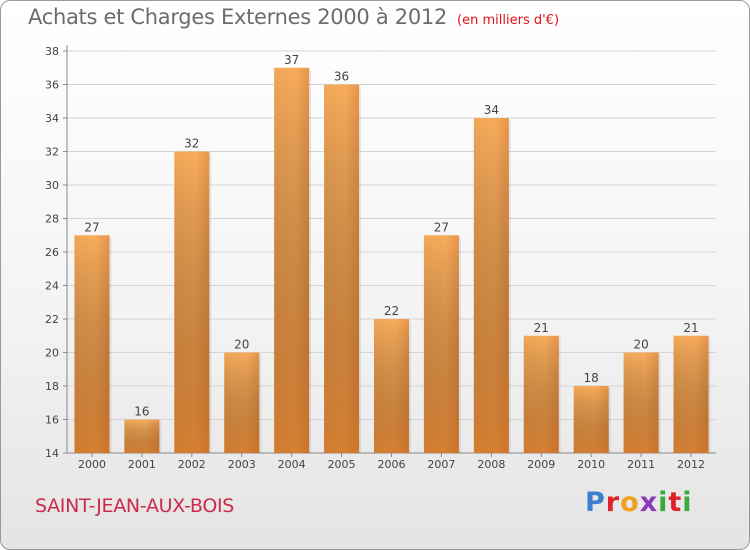  What do you see at coordinates (341, 77) in the screenshot?
I see `bar-value-label: 36` at bounding box center [341, 77].